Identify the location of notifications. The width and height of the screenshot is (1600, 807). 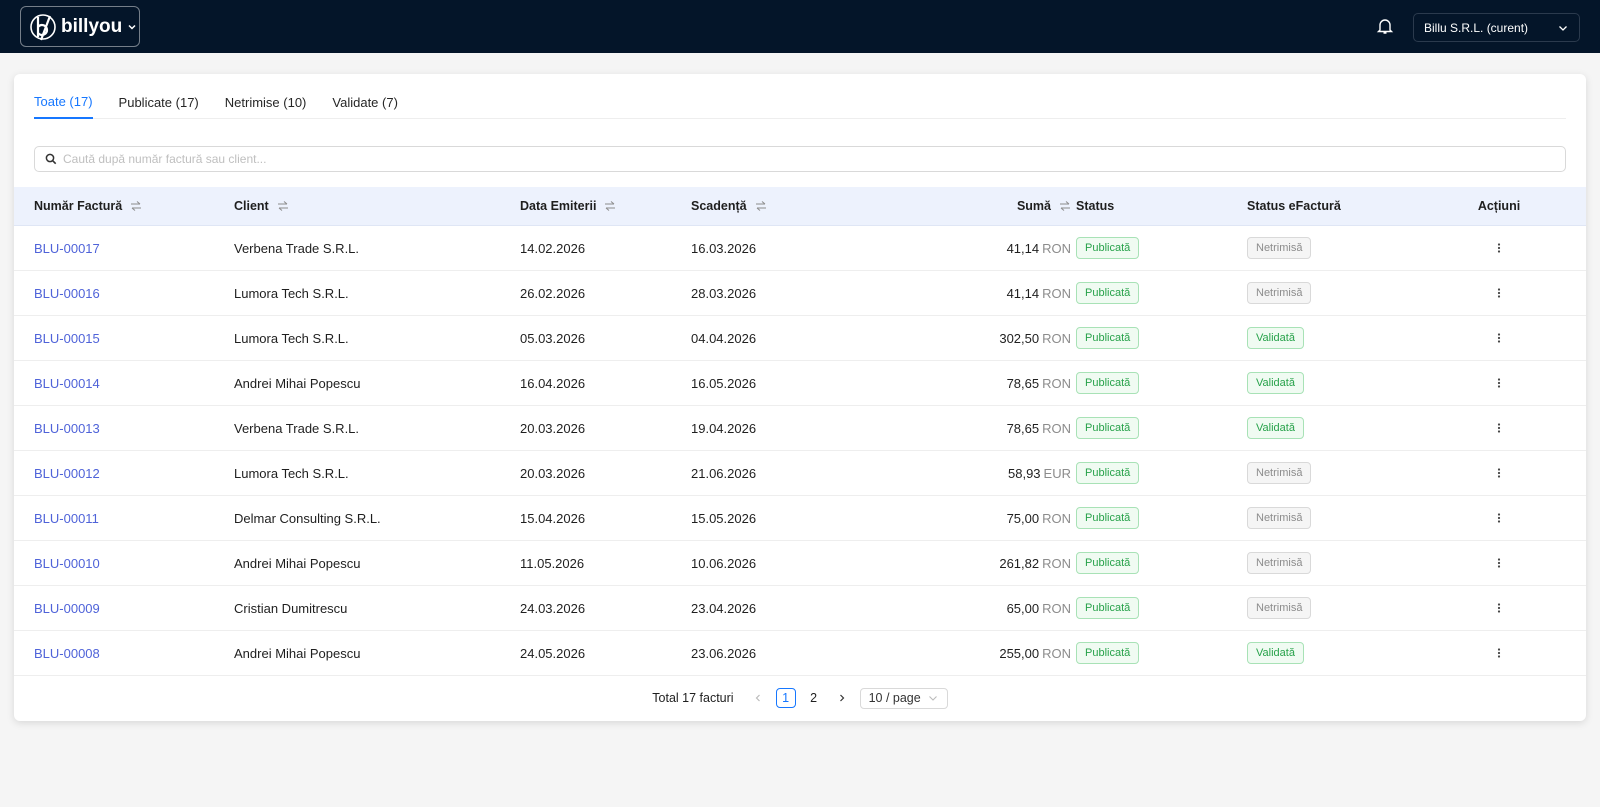
(1385, 26).